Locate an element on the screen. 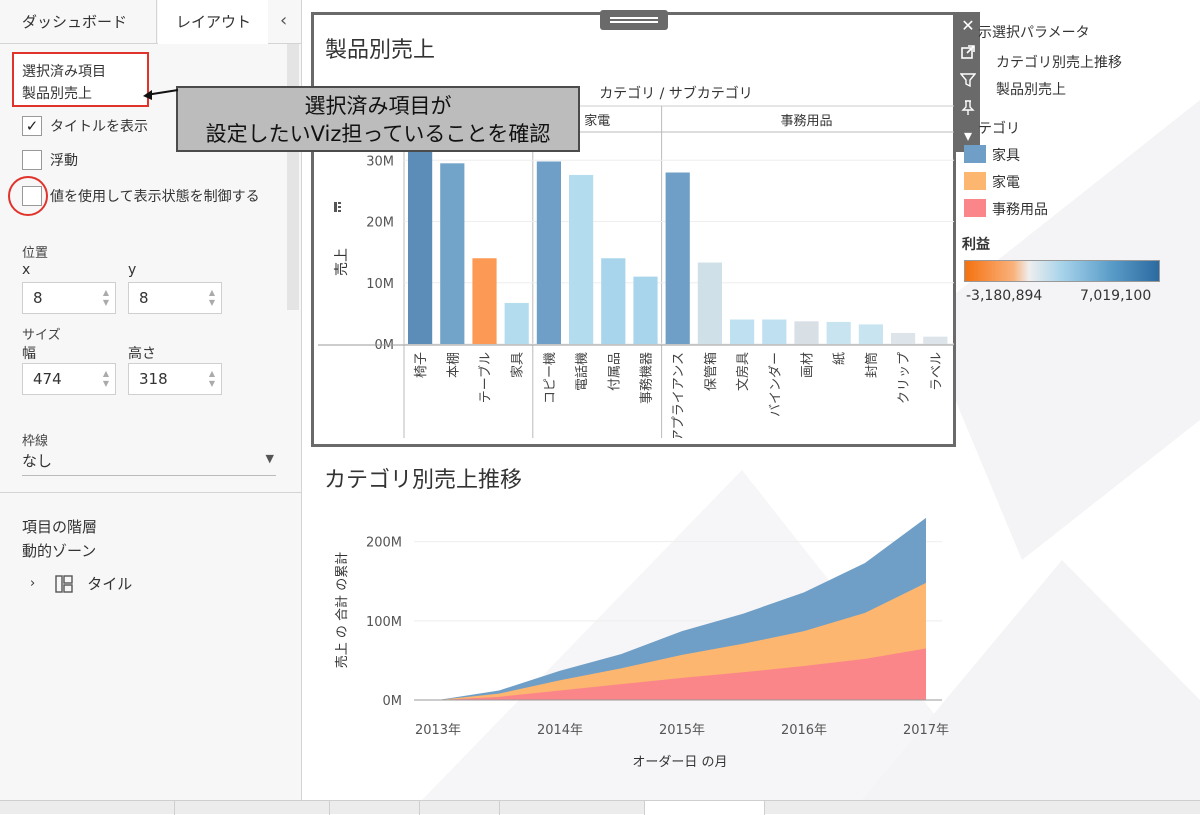 The width and height of the screenshot is (1200, 815). chevron-down-icon: ▼ is located at coordinates (269, 458).